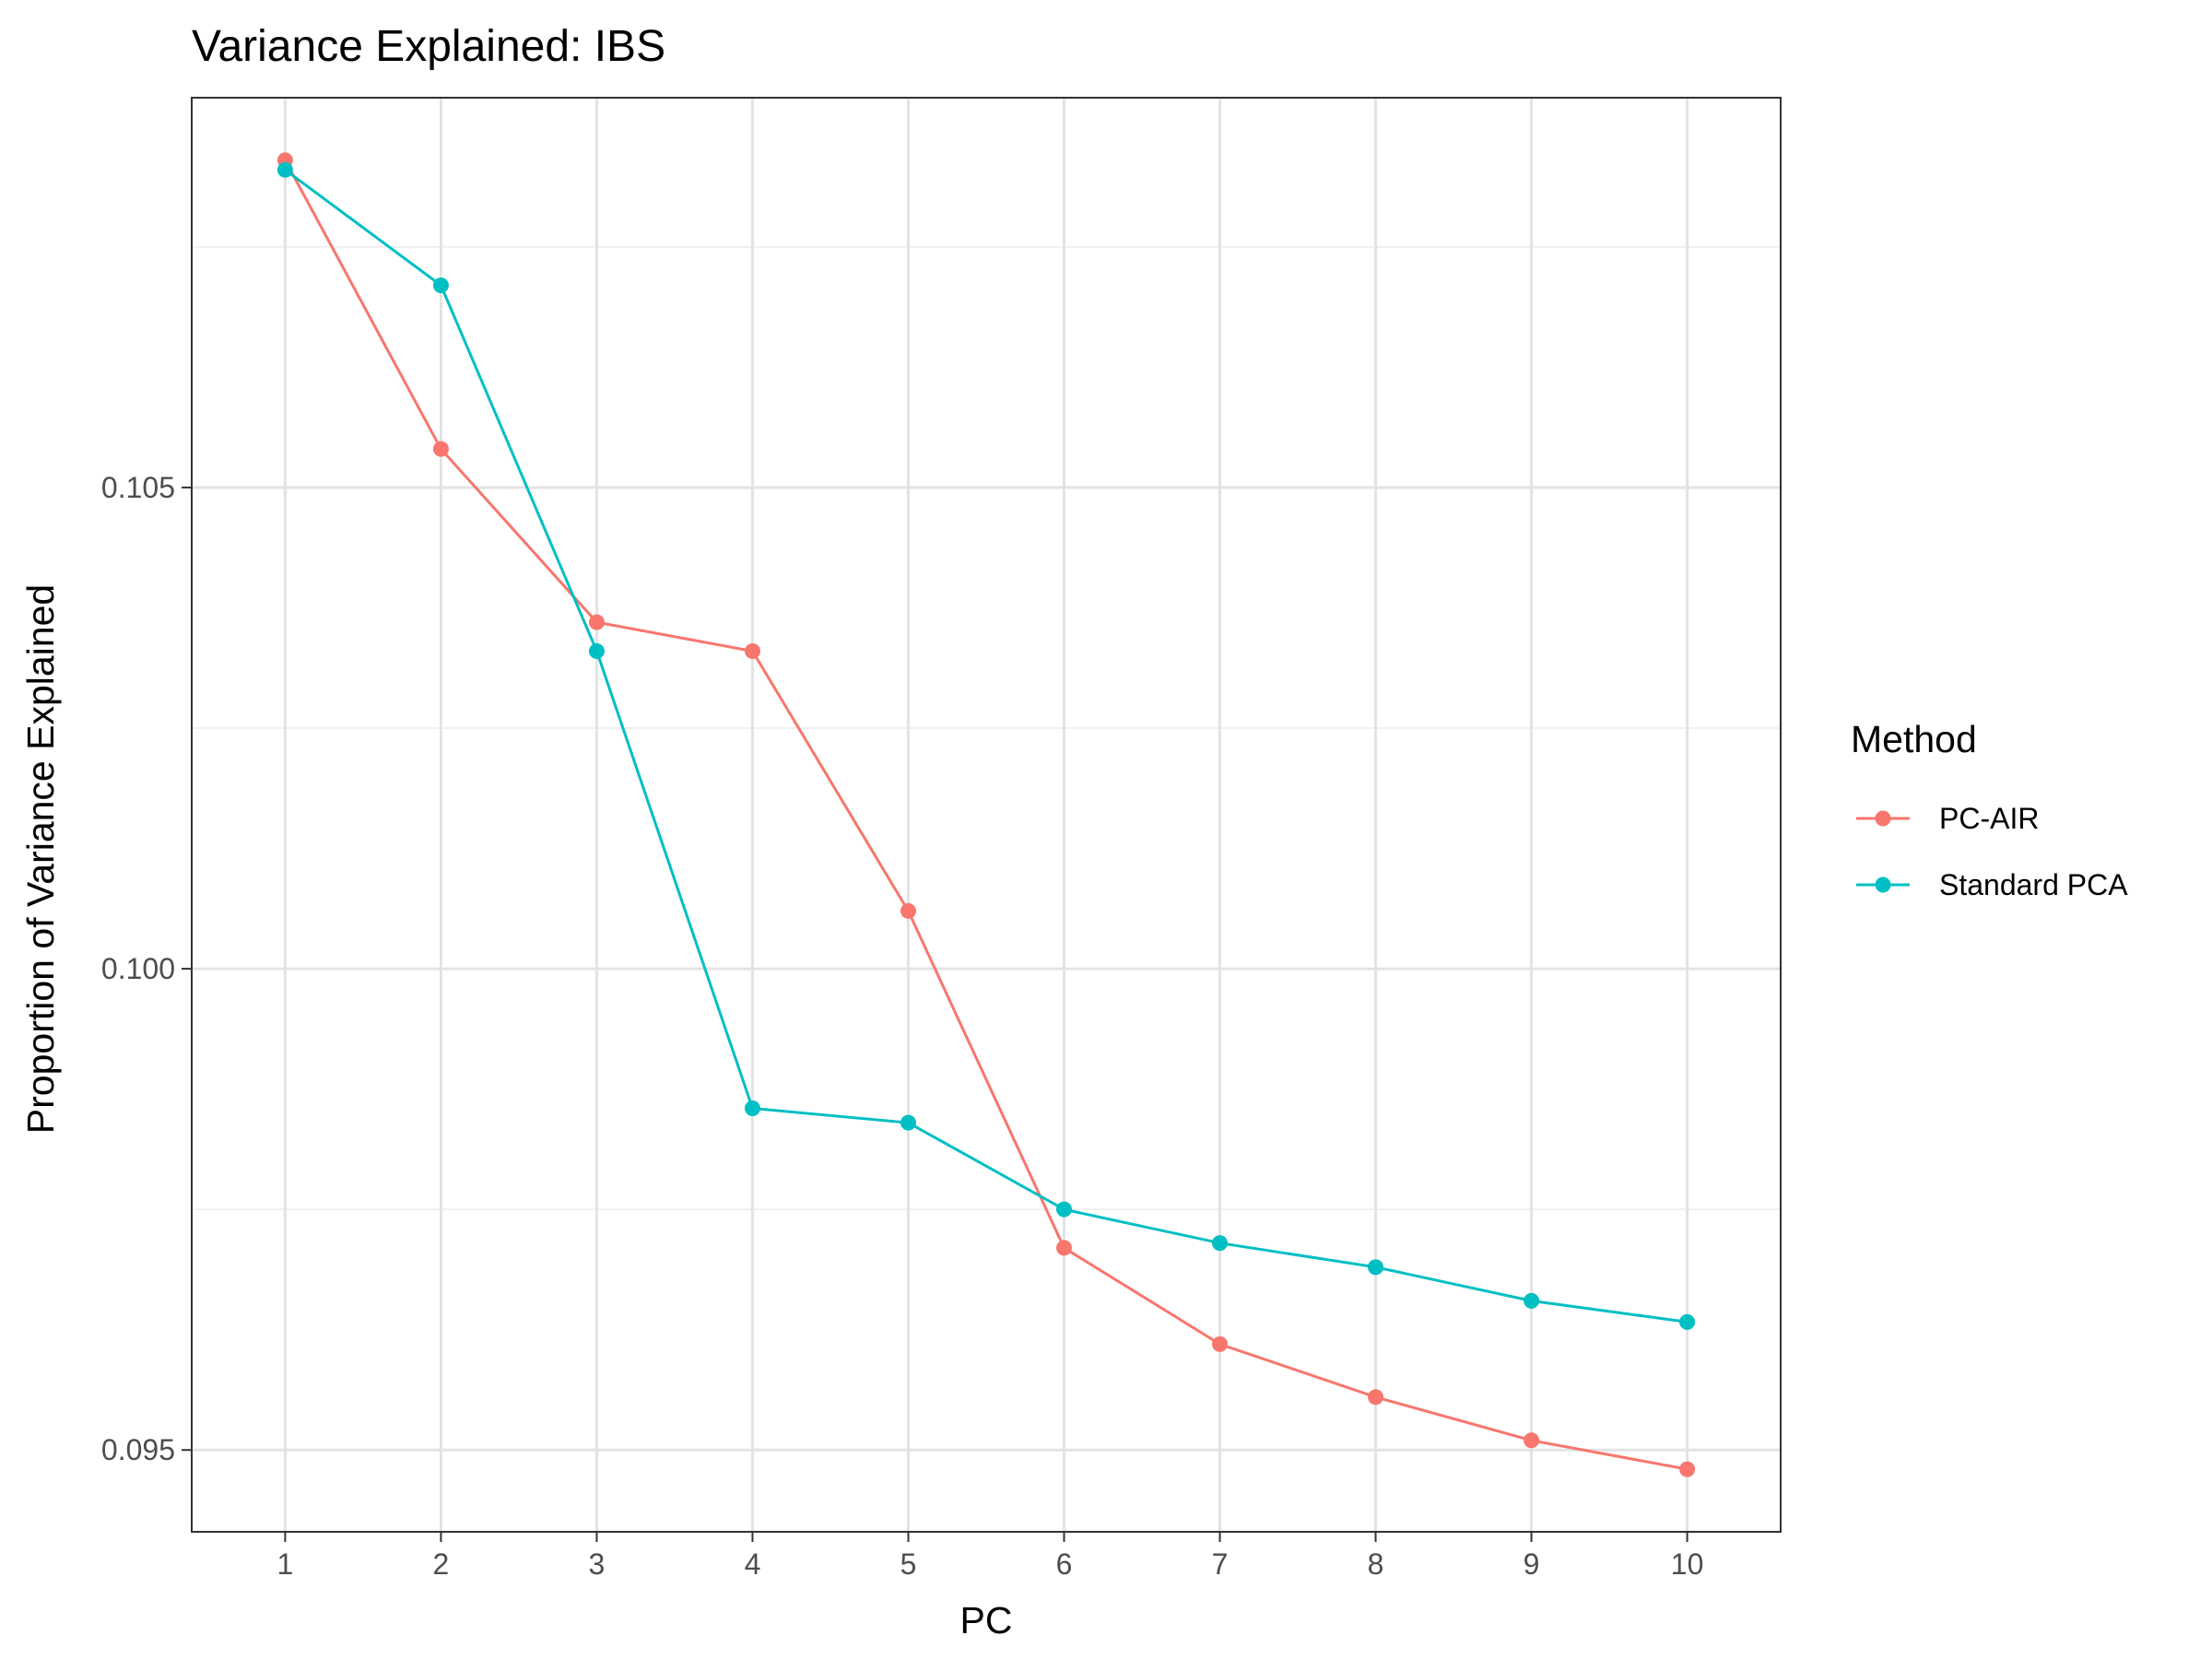  Describe the element at coordinates (1989, 818) in the screenshot. I see `legend-label: PC-AIR` at that location.